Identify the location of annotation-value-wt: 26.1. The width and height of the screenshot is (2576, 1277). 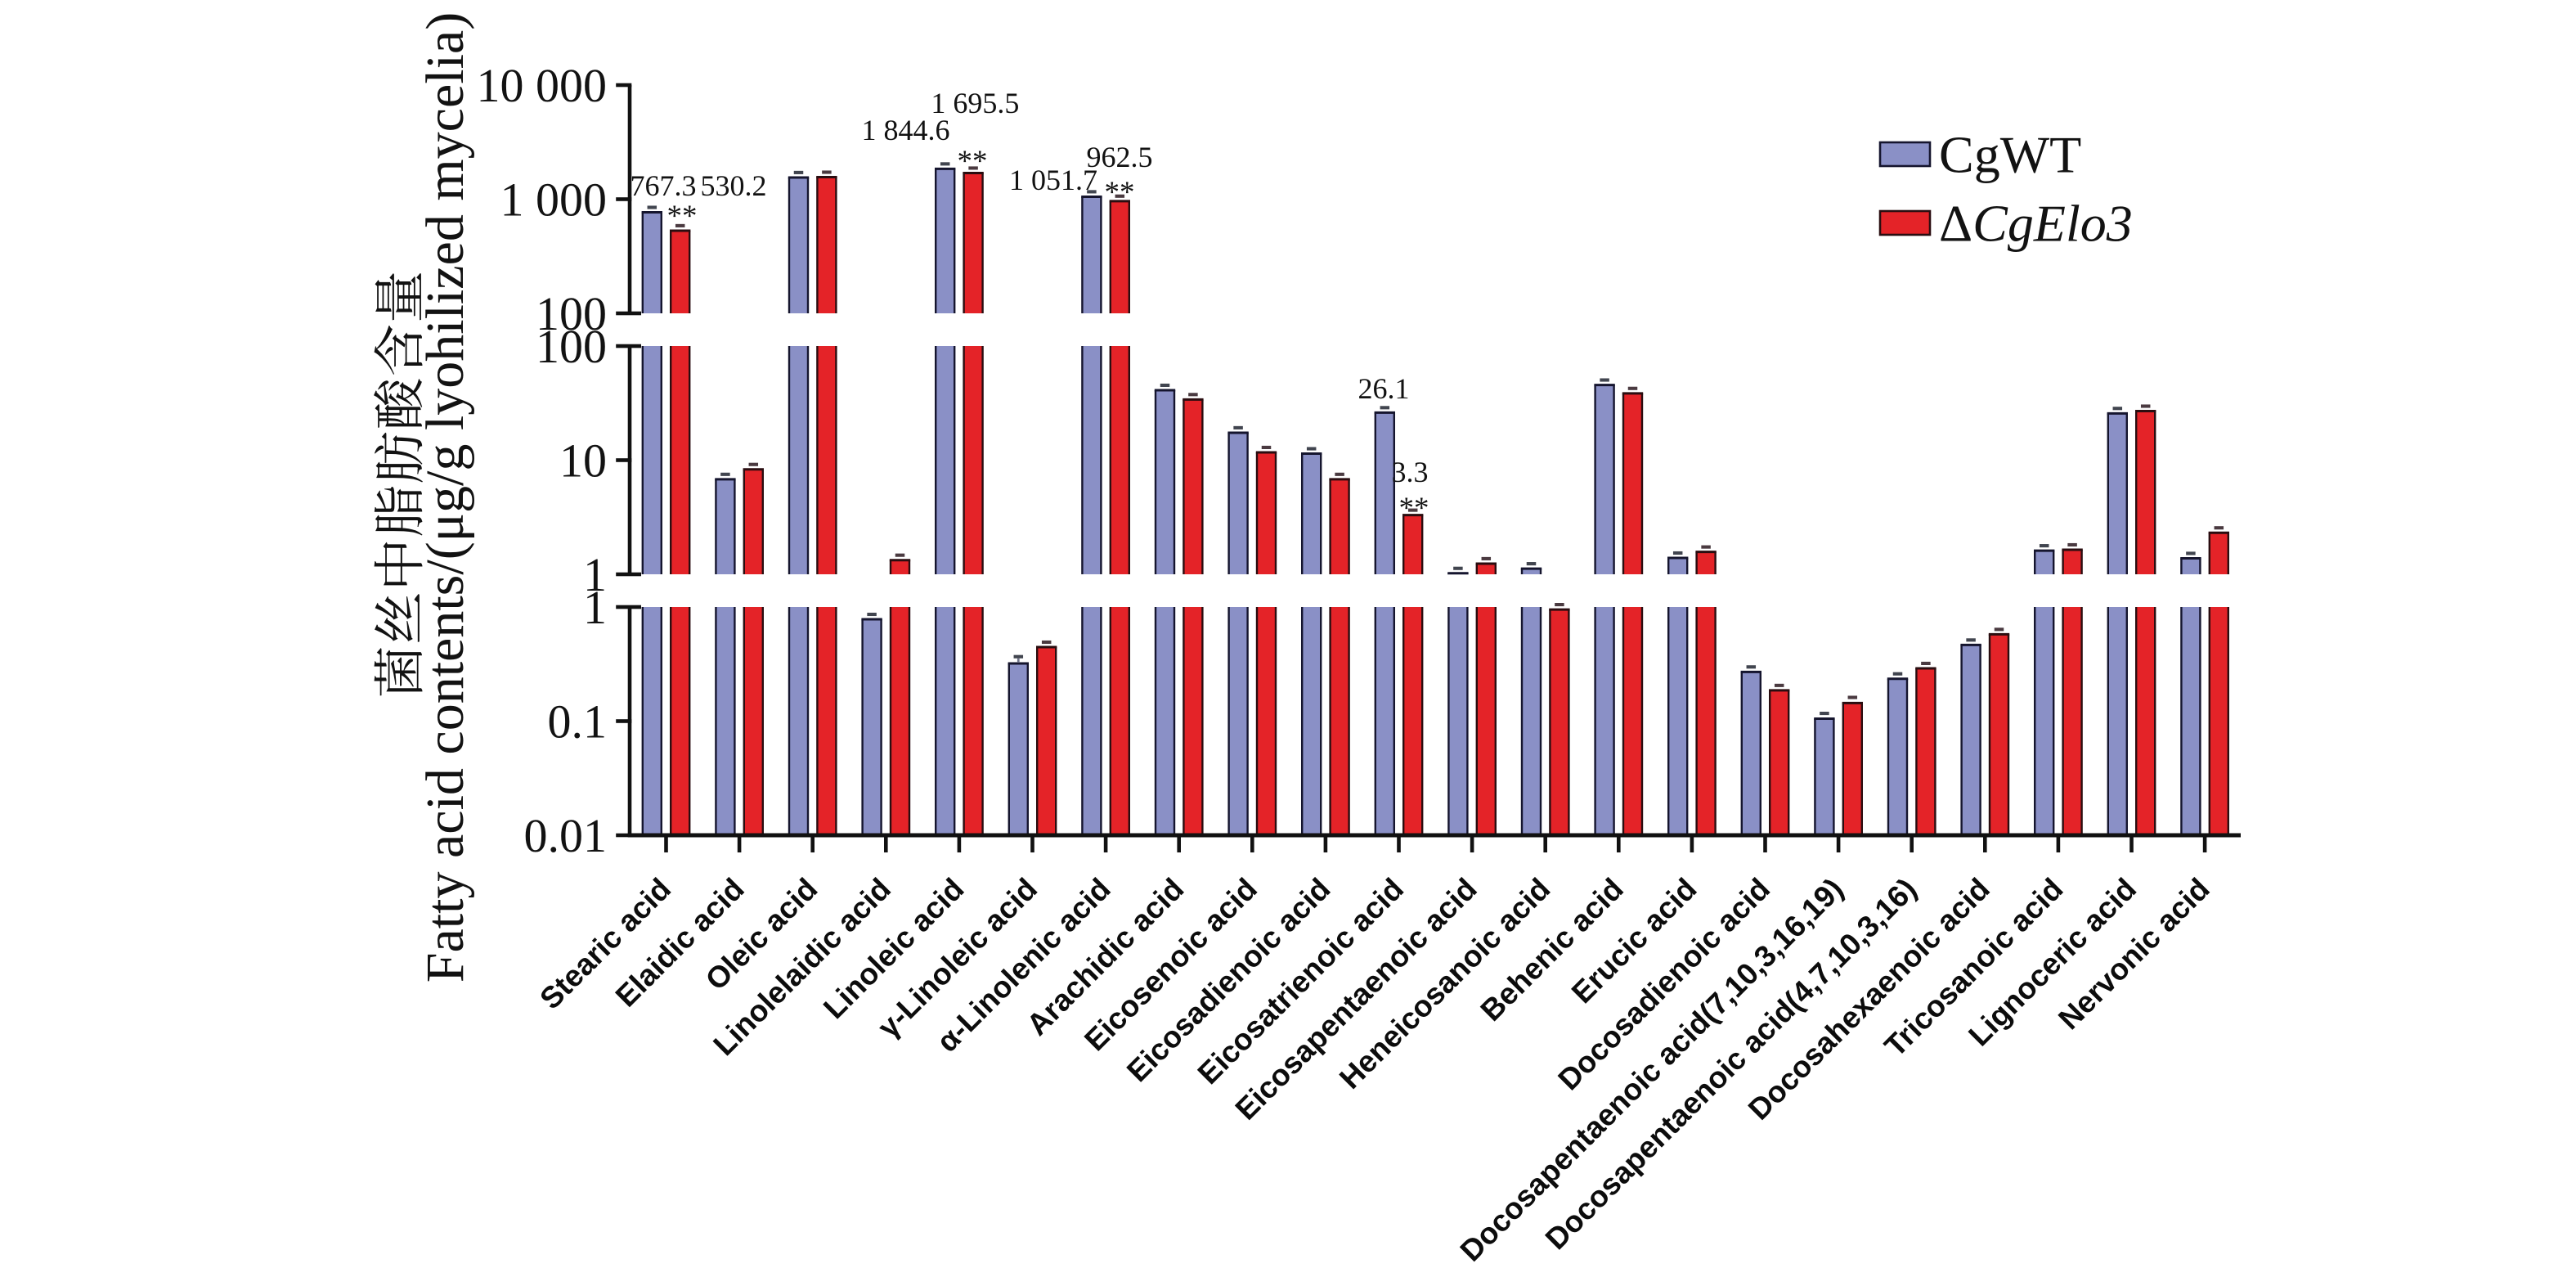
(1384, 389).